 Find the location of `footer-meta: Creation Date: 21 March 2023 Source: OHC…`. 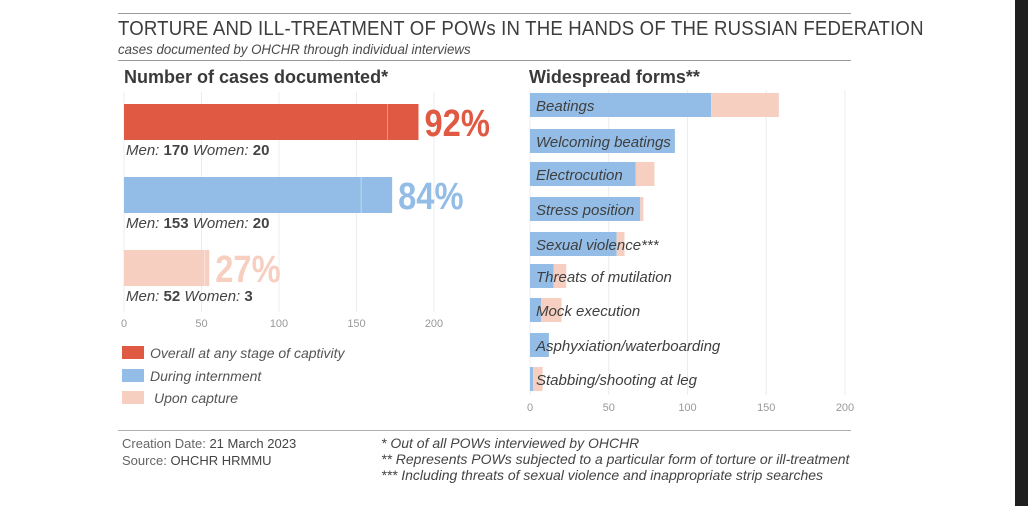

footer-meta: Creation Date: 21 March 2023 Source: OHC… is located at coordinates (209, 452).